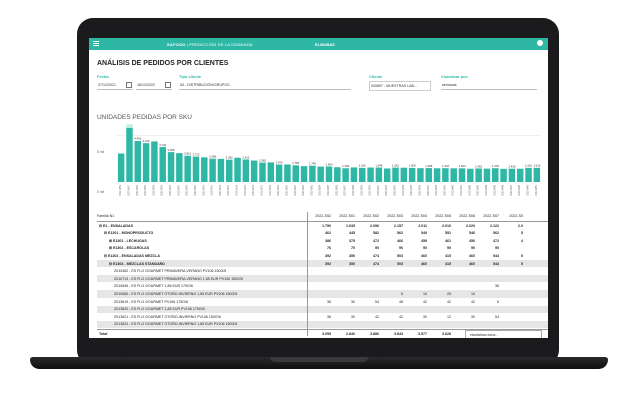 The width and height of the screenshot is (638, 409). Describe the element at coordinates (473, 293) in the screenshot. I see `table-cell: 10` at that location.